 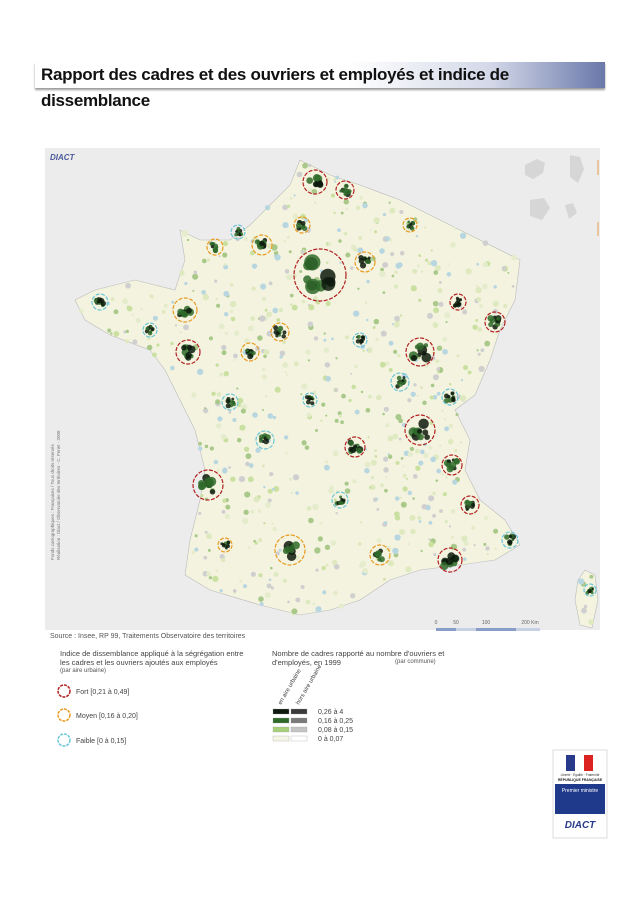 What do you see at coordinates (83, 671) in the screenshot?
I see `legend-note: (par aire urbaine)` at bounding box center [83, 671].